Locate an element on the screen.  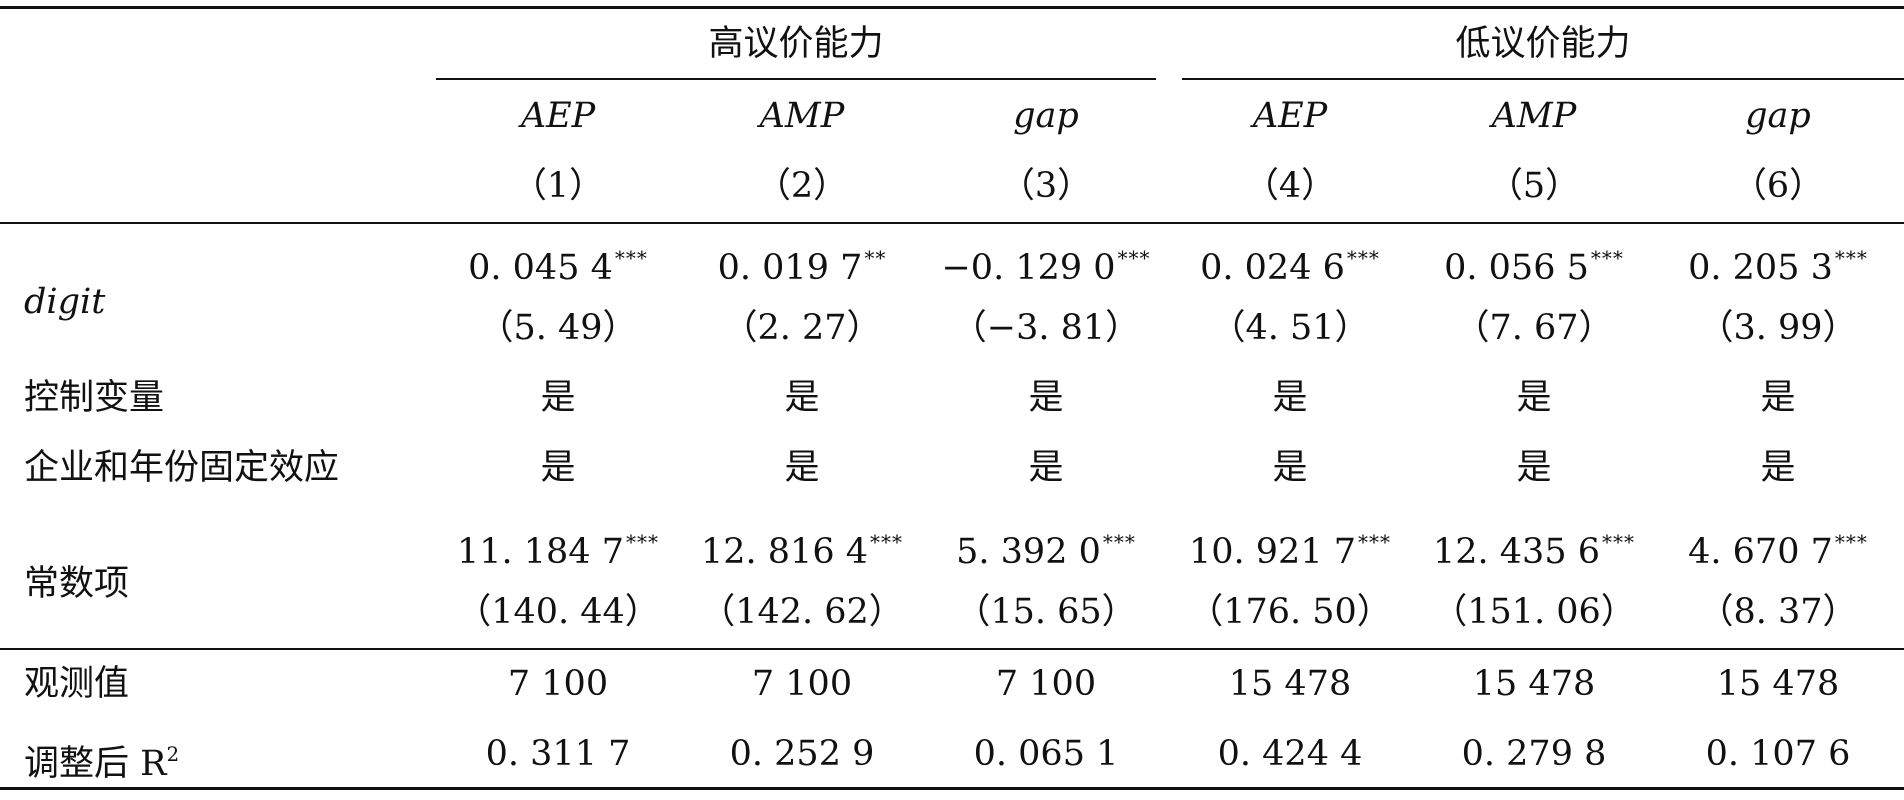
digit-tstat-6: （3. 99） is located at coordinates (1778, 328).